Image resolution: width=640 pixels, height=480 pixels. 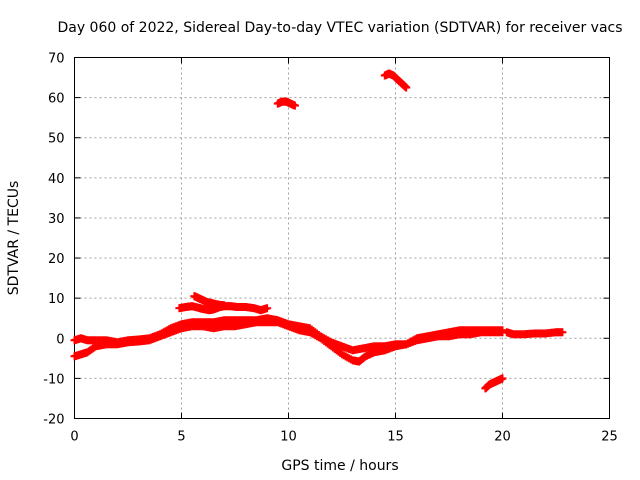 I want to click on y-tick-label: 20, so click(x=56, y=259).